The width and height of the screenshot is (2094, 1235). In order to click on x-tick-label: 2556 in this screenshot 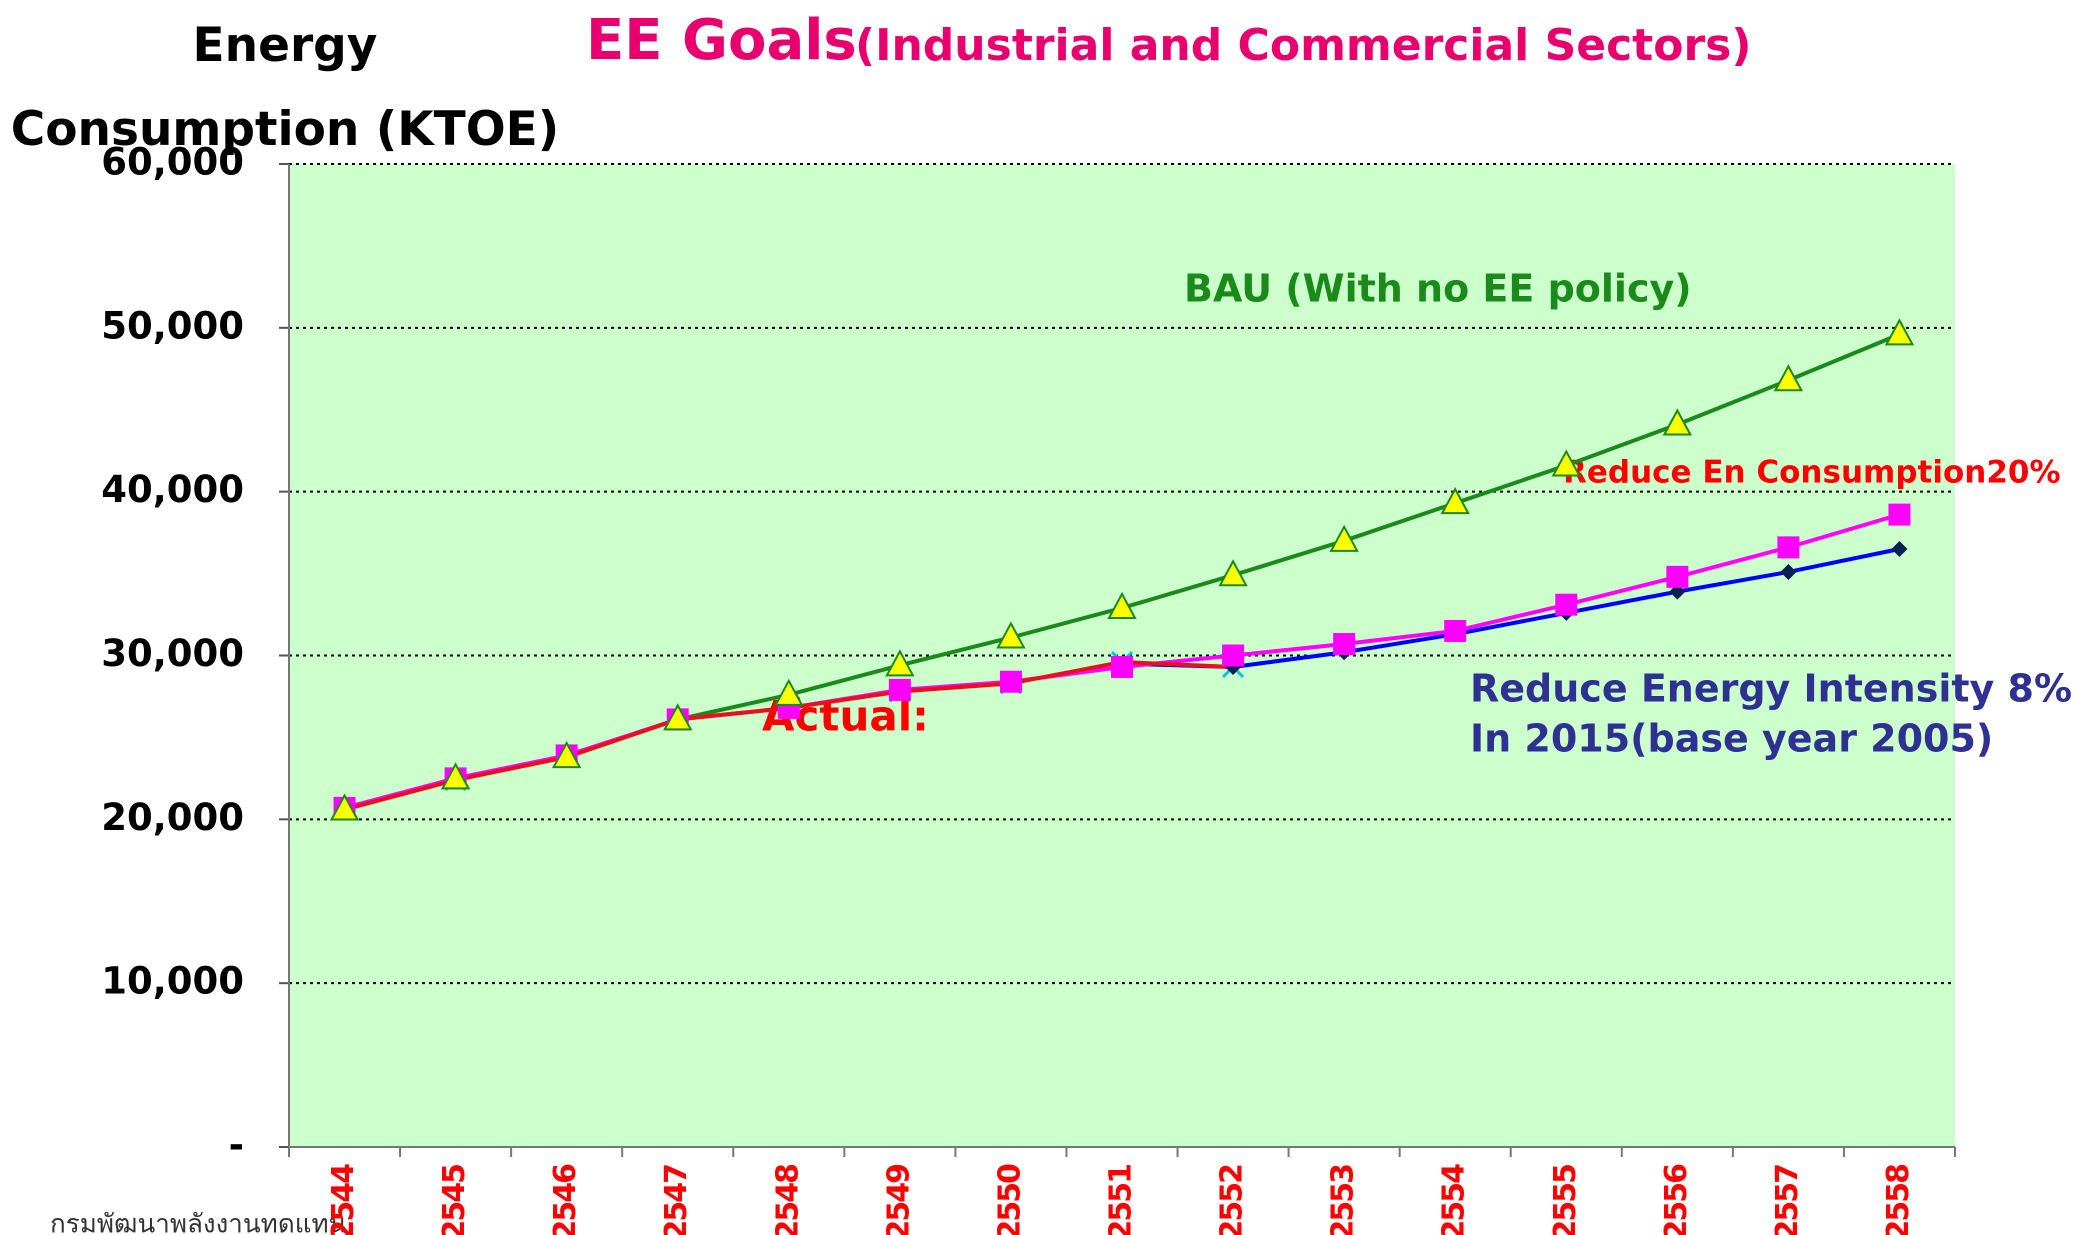, I will do `click(1676, 1199)`.